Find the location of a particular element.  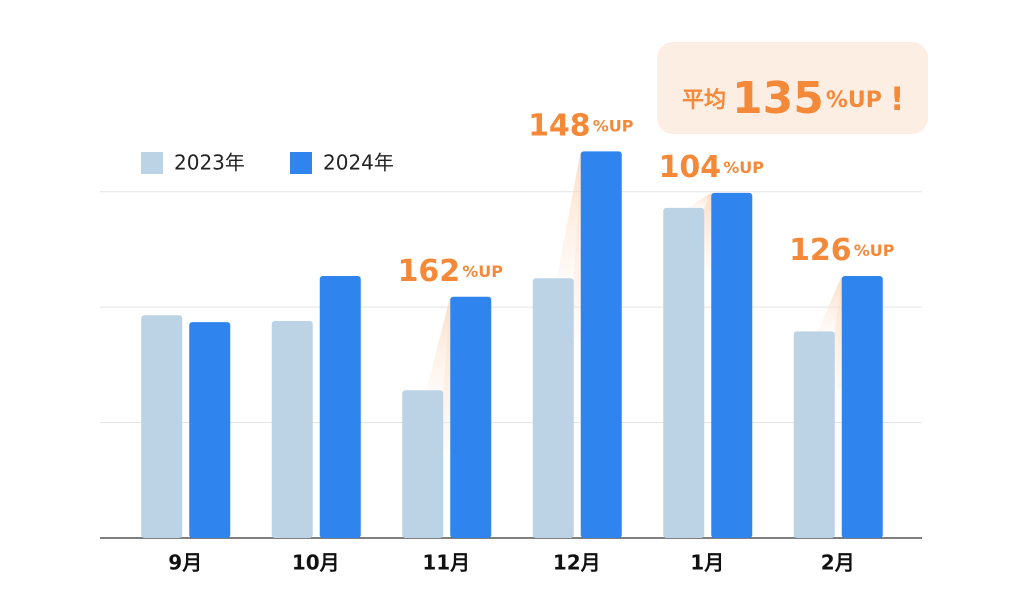

growth-label: 104 %UP is located at coordinates (712, 166).